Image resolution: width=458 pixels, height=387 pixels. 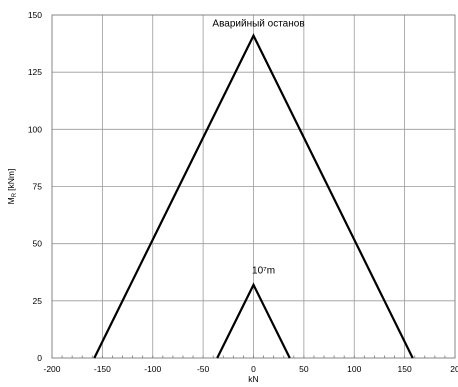 I want to click on annotation: Аварийный останов, so click(x=258, y=23).